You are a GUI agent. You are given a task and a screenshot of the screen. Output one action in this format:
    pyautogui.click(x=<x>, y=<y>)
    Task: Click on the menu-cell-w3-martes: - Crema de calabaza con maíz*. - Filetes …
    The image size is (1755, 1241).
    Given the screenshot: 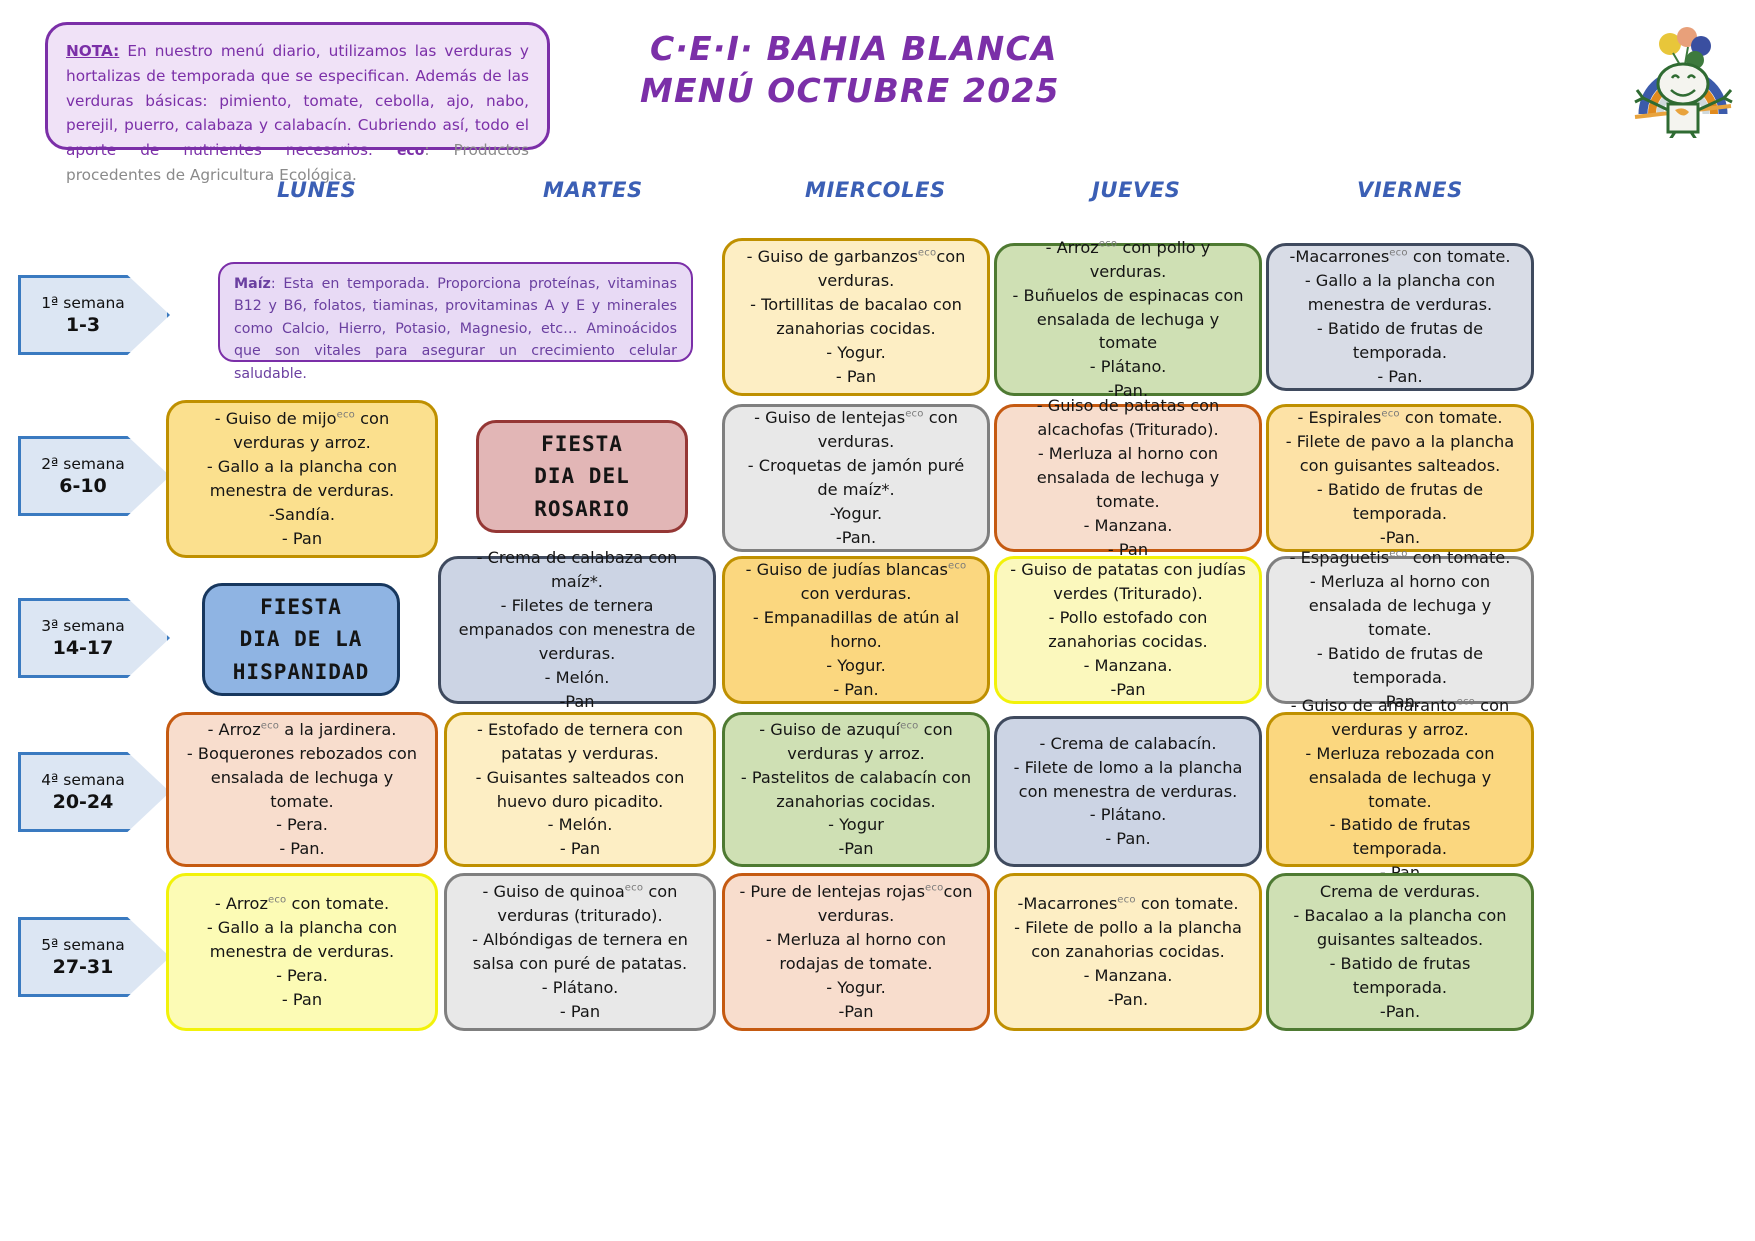 What is the action you would take?
    pyautogui.click(x=577, y=629)
    